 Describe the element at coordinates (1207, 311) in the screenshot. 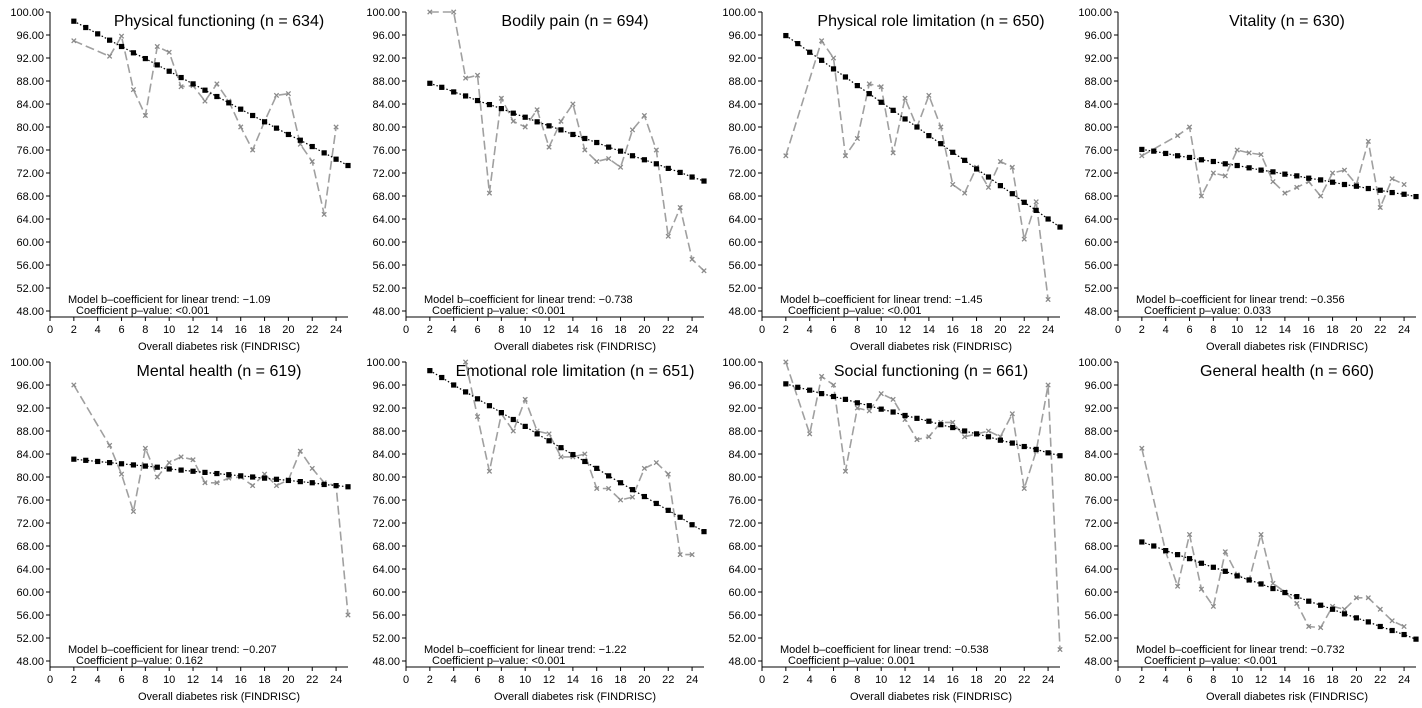

I see `p-value-annotation: Coefficient p–value: 0.033` at that location.